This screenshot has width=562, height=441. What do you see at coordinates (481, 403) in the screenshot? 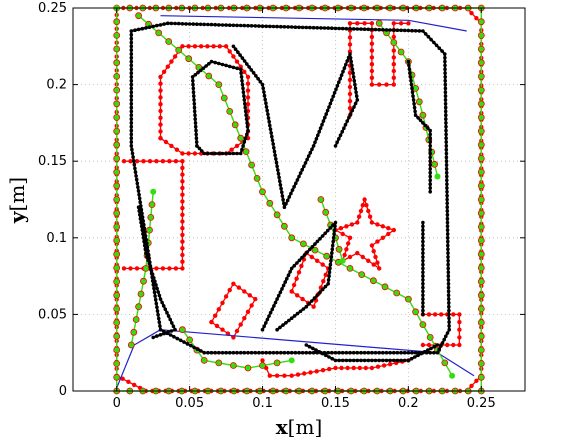
I see `x-tick-label: 0.25` at bounding box center [481, 403].